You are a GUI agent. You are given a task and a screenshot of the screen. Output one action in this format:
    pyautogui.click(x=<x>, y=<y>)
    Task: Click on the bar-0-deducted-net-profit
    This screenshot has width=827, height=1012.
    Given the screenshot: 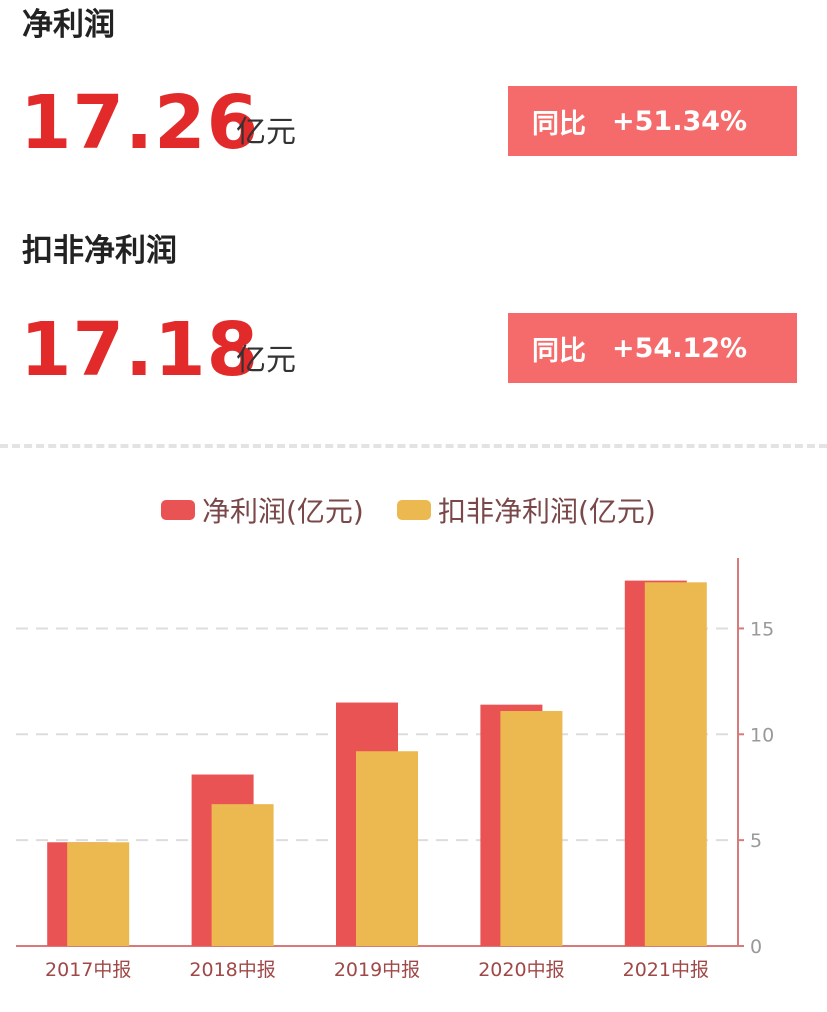 What is the action you would take?
    pyautogui.click(x=98, y=894)
    